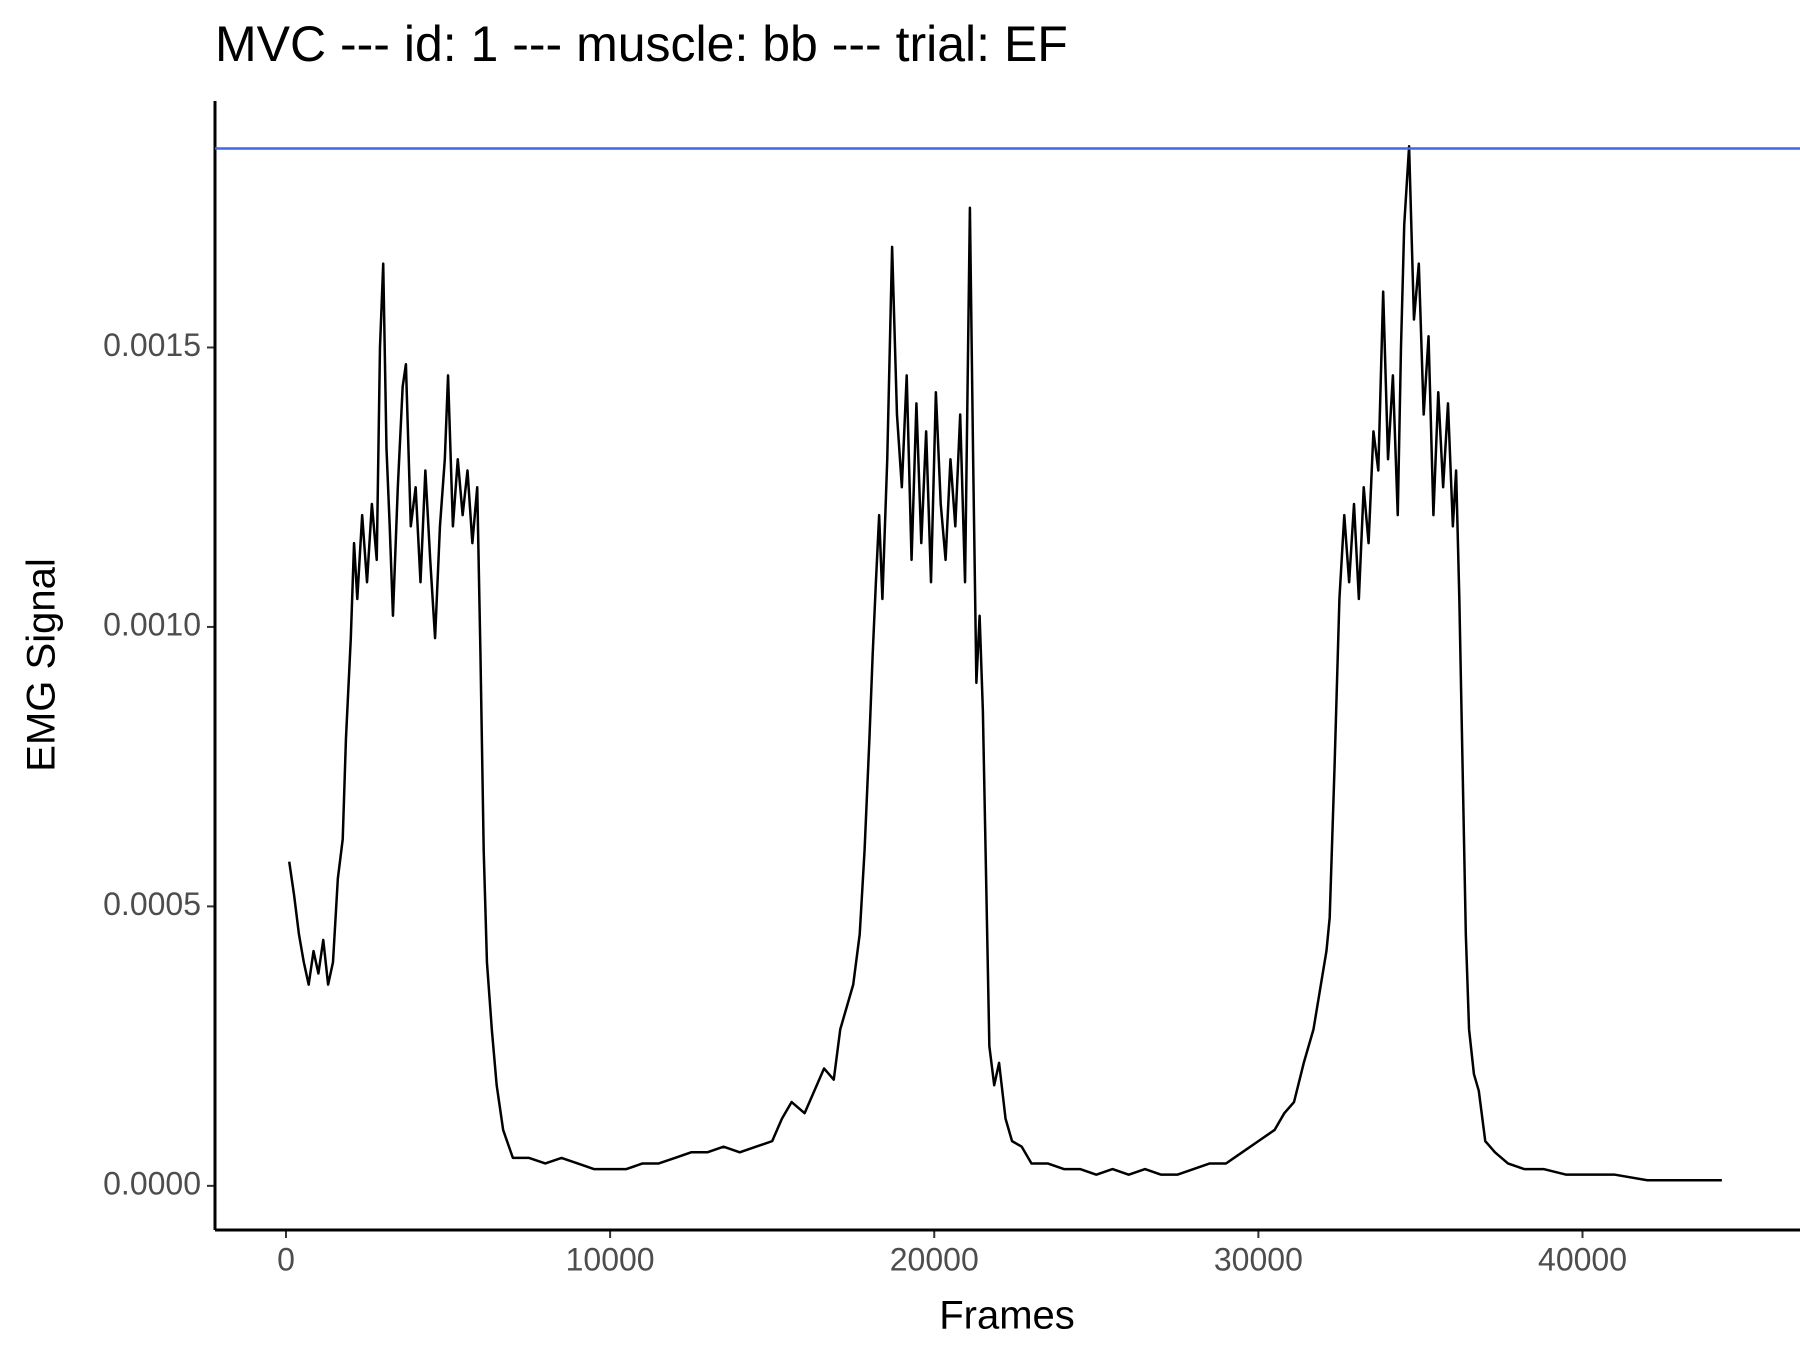 This screenshot has width=1800, height=1350. What do you see at coordinates (1258, 1259) in the screenshot?
I see `x-tick-label: 30000` at bounding box center [1258, 1259].